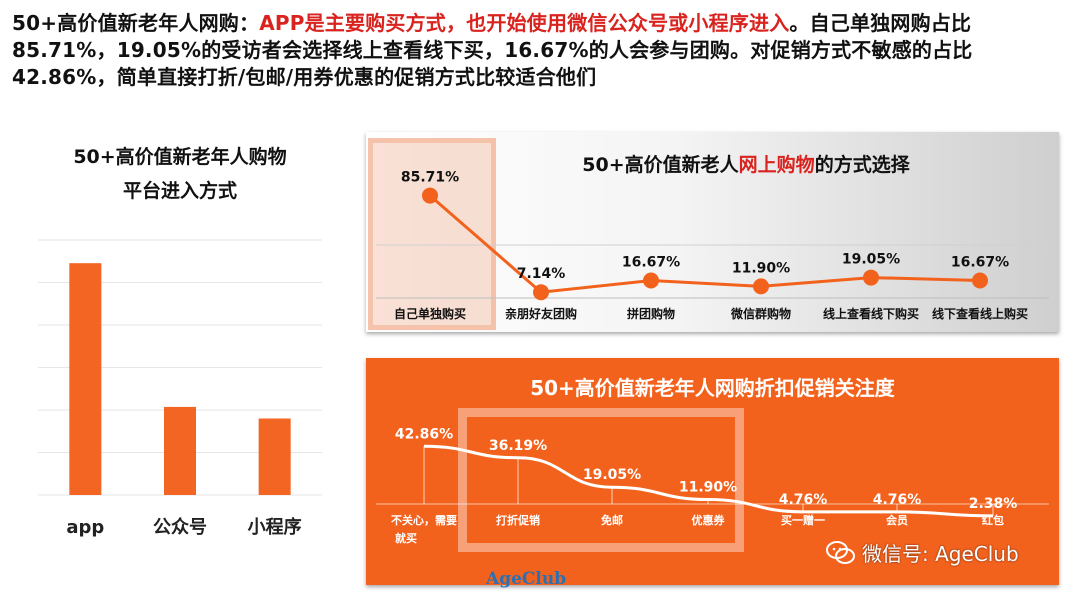 The width and height of the screenshot is (1080, 603). I want to click on x-tick-label: 亲朋好友团购, so click(541, 313).